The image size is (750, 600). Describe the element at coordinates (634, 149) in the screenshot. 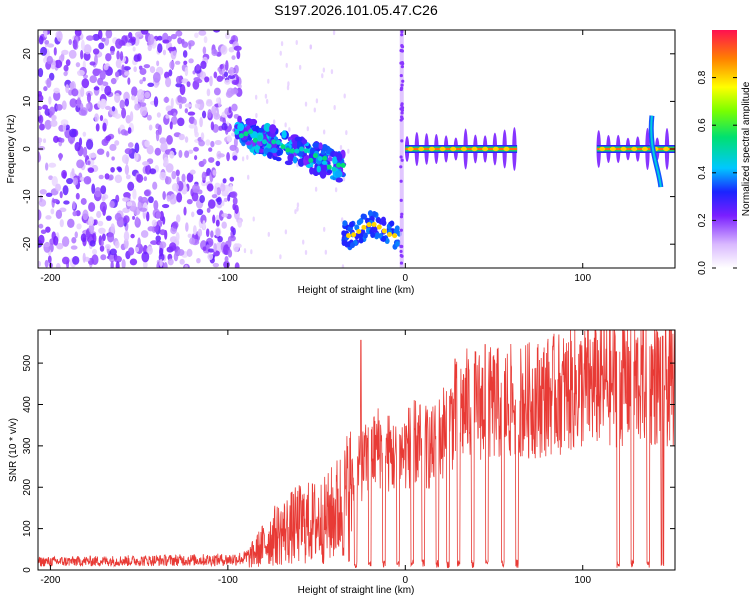

I see `zero-band-peak` at that location.